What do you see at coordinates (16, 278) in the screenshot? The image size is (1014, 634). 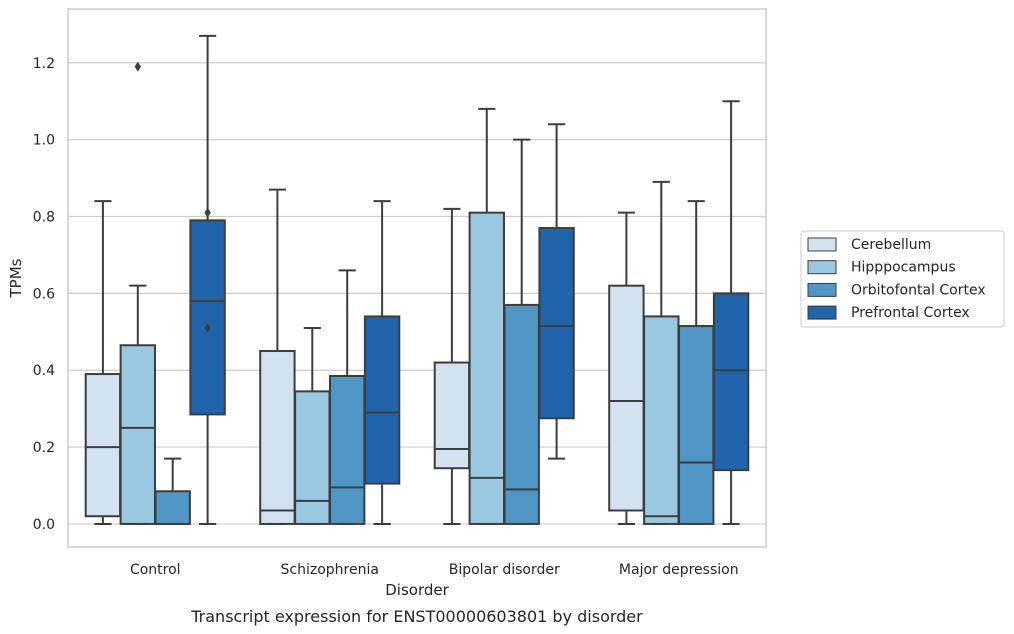 I see `y-axis-title: TPMs` at bounding box center [16, 278].